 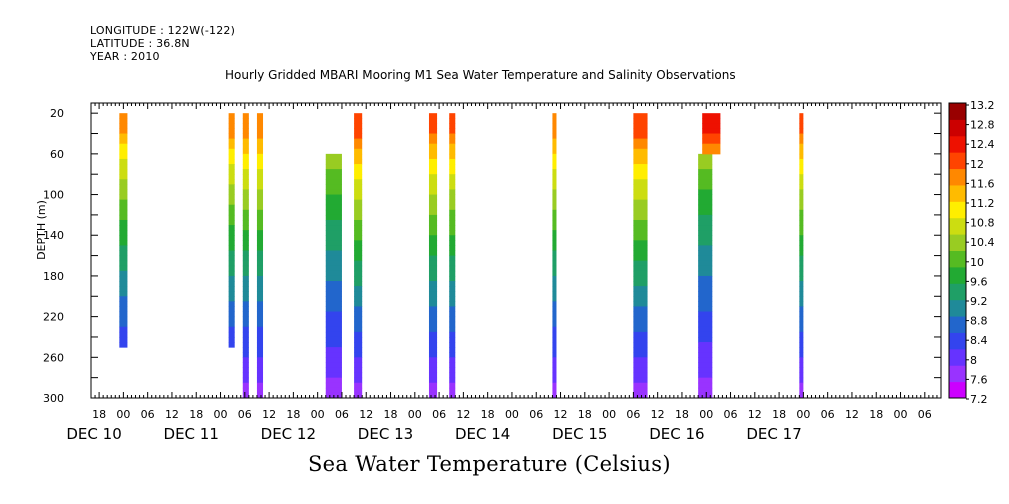 I want to click on colorbar-label: 8, so click(x=973, y=360).